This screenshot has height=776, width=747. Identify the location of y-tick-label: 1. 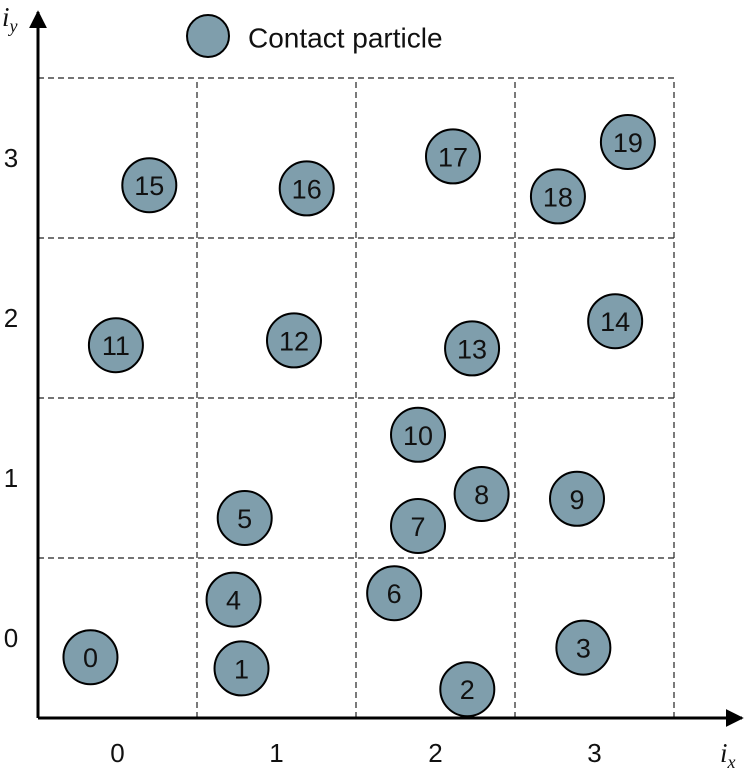
(11, 478).